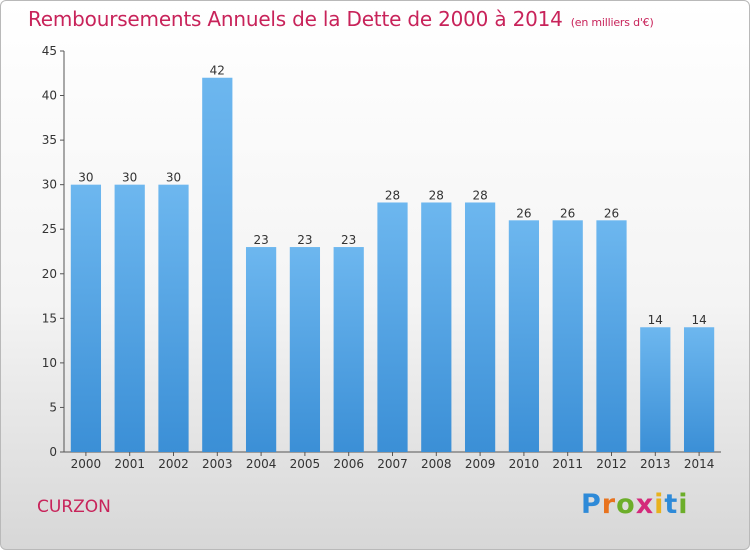  I want to click on y-tick-label: 5, so click(53, 407).